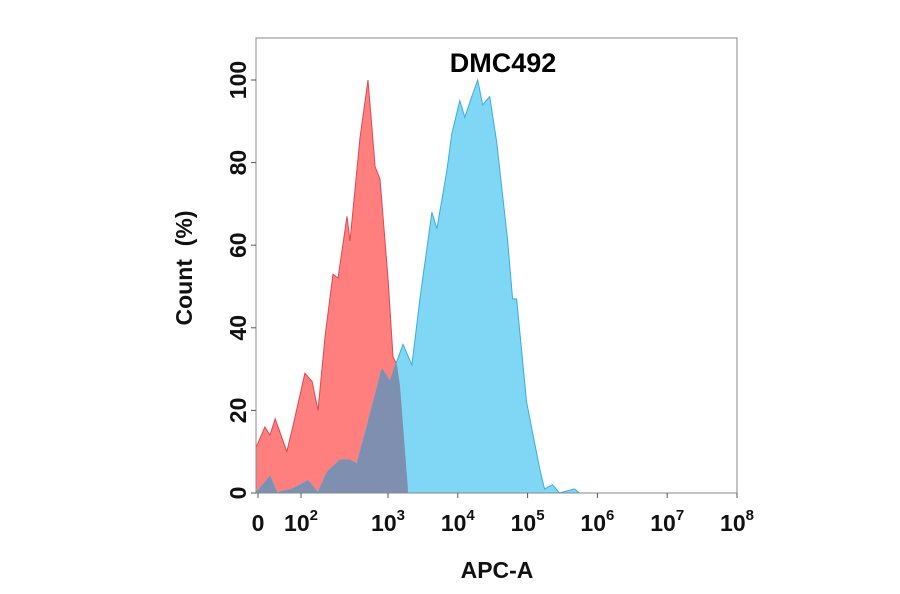 This screenshot has width=900, height=594. Describe the element at coordinates (238, 163) in the screenshot. I see `y-tick-label: 80` at that location.